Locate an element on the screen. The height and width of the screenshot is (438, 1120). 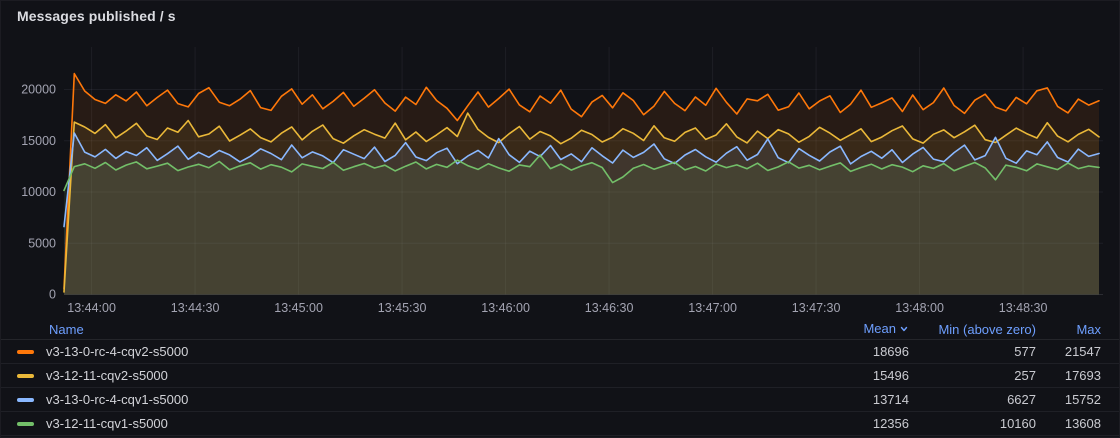
legend-header: Name Mean Min (above zero) Max is located at coordinates (560, 329).